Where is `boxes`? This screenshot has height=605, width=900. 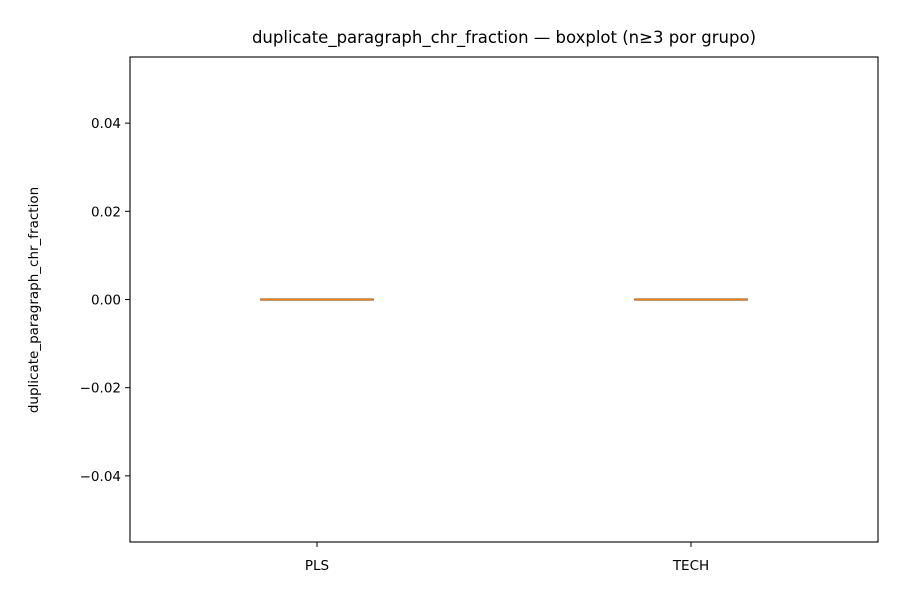
boxes is located at coordinates (504, 299).